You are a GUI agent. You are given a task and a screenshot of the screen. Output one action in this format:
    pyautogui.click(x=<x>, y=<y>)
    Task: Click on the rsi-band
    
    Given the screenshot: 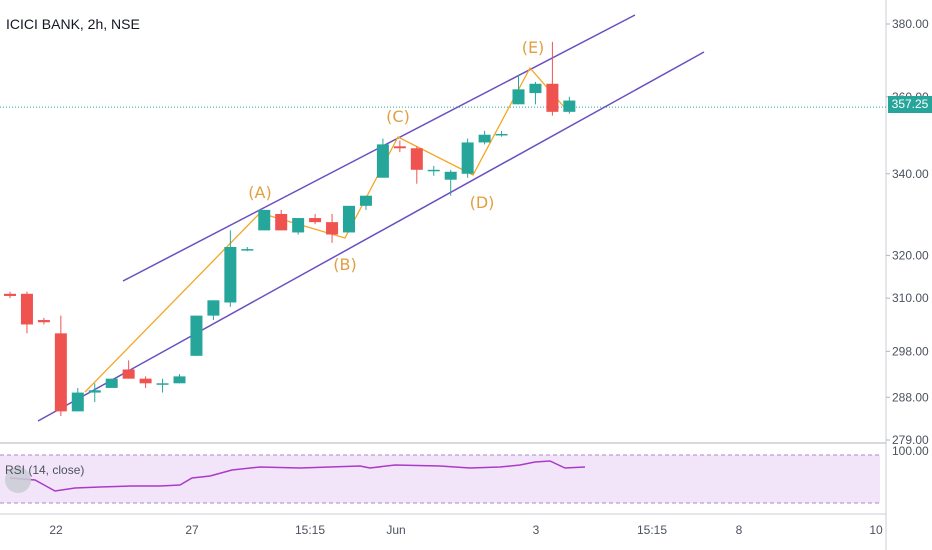 What is the action you would take?
    pyautogui.click(x=440, y=479)
    